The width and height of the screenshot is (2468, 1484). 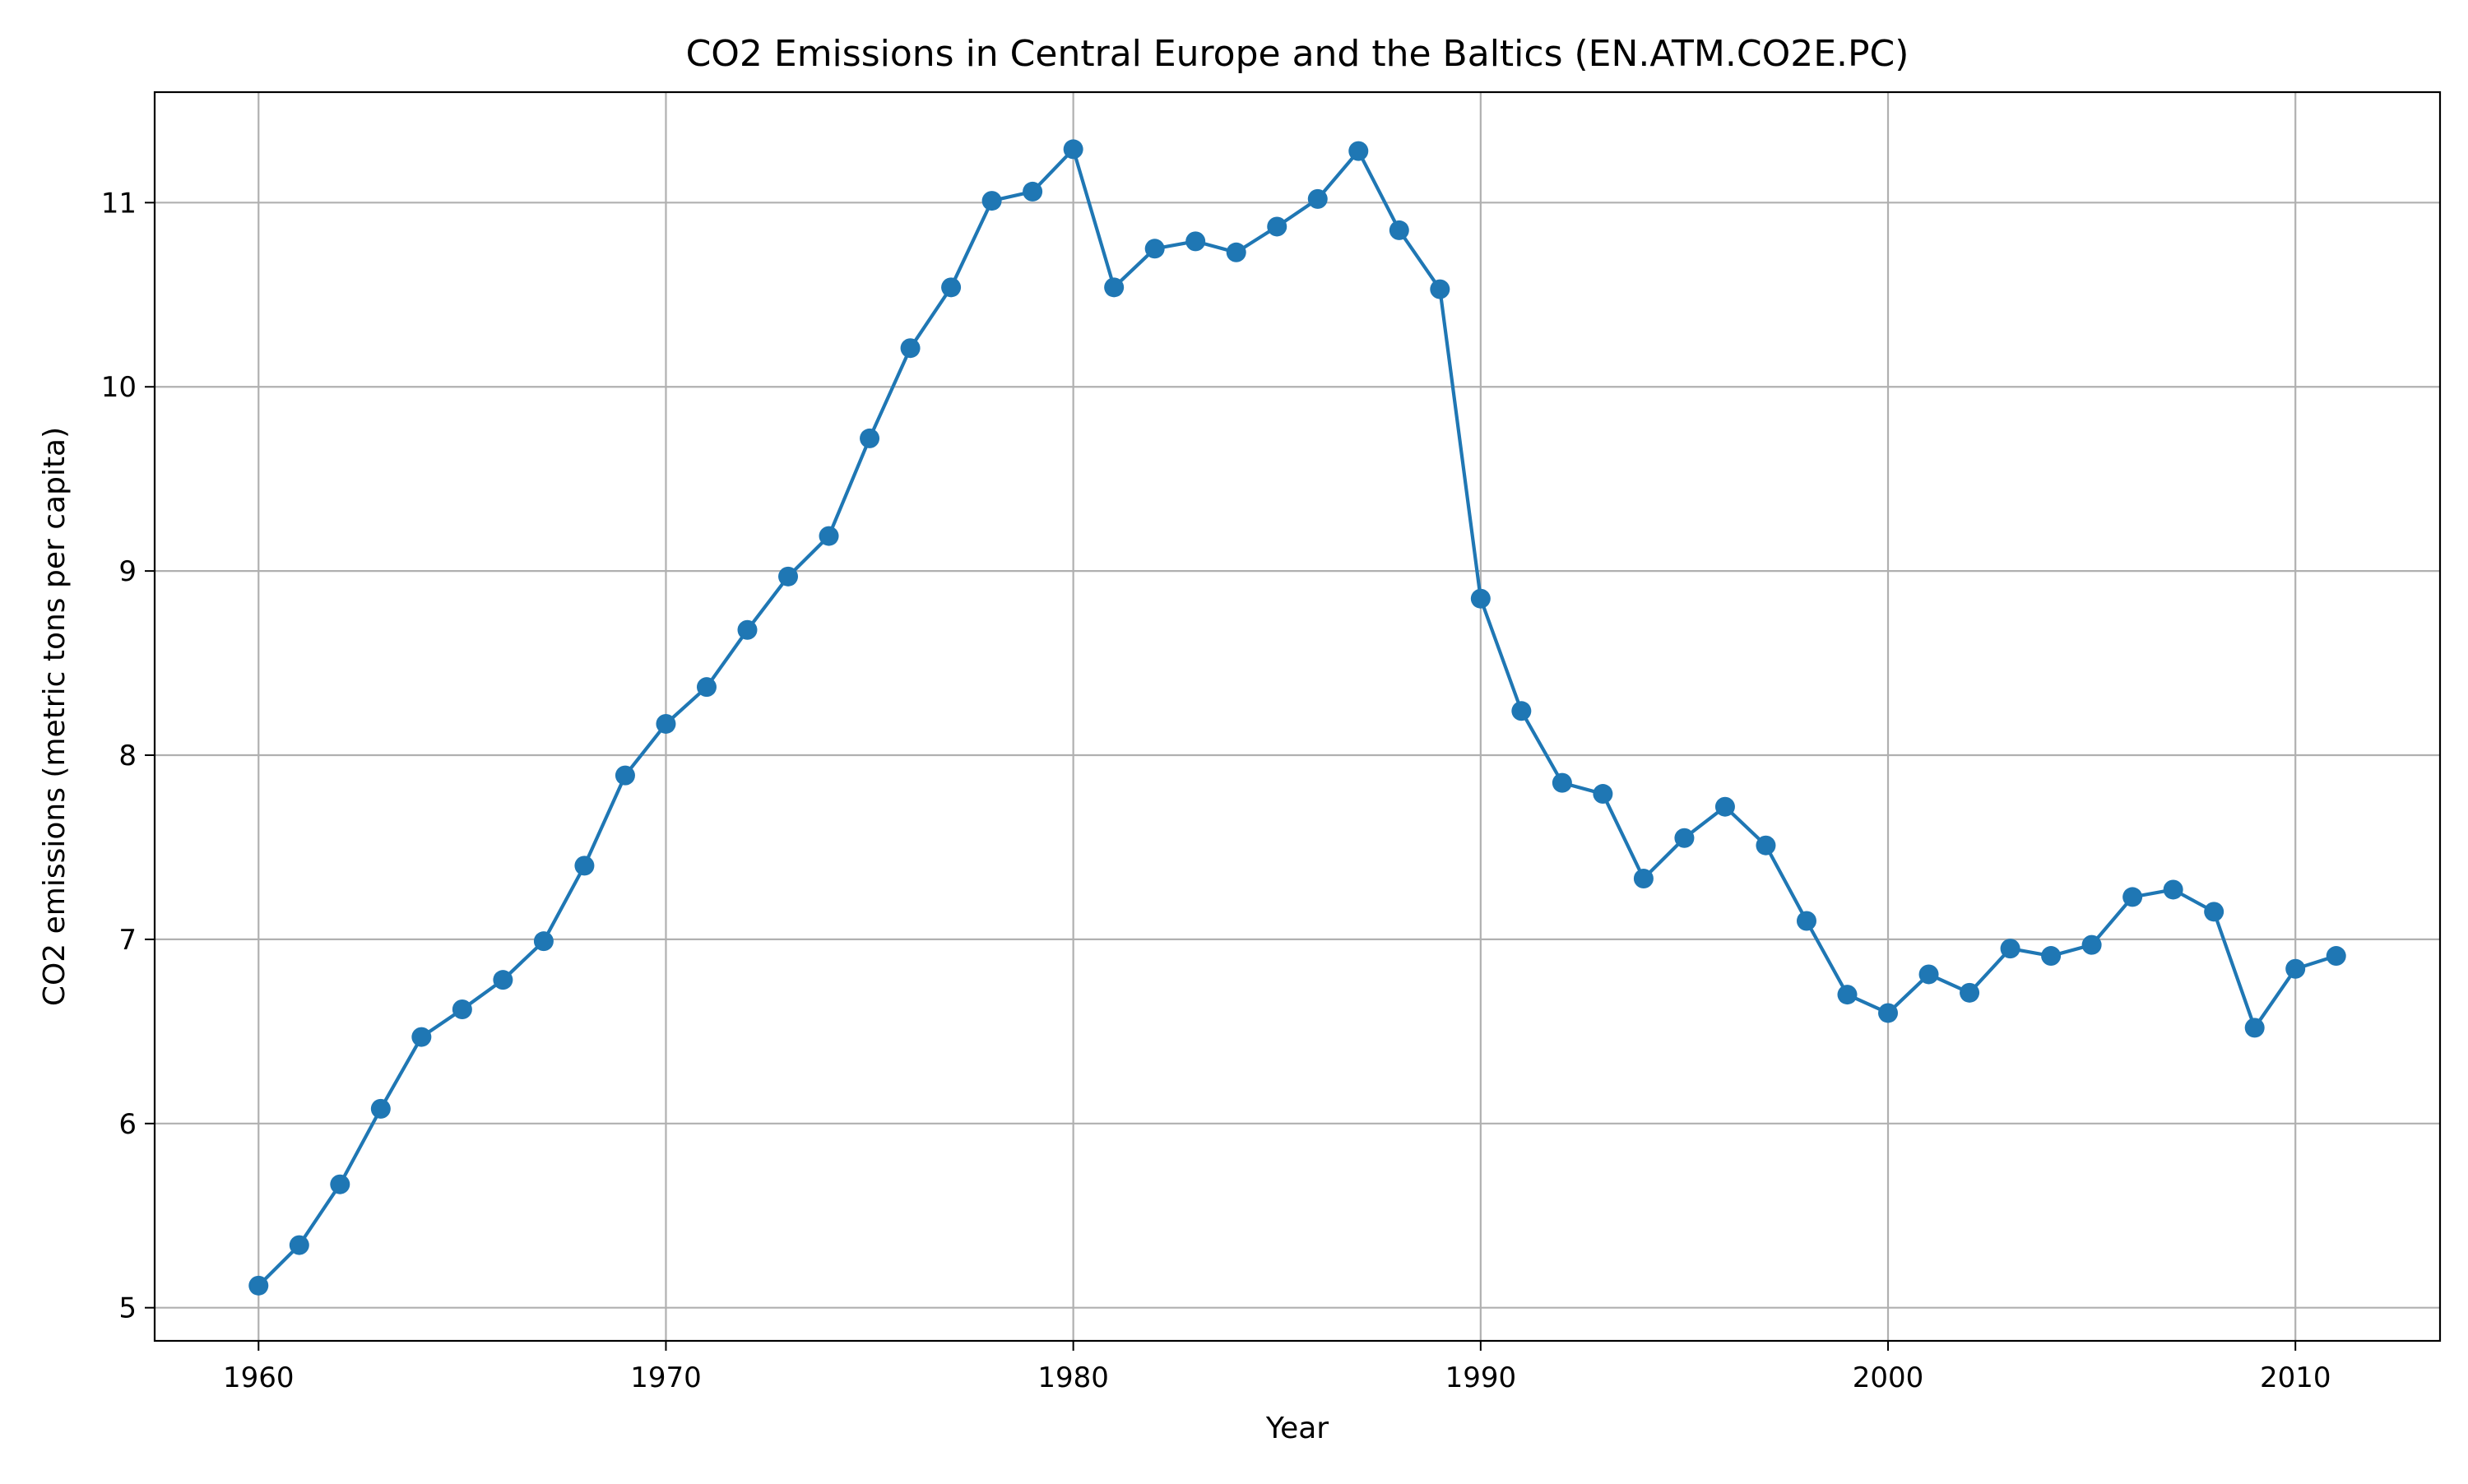 What do you see at coordinates (127, 1124) in the screenshot?
I see `y-tick-label: 6` at bounding box center [127, 1124].